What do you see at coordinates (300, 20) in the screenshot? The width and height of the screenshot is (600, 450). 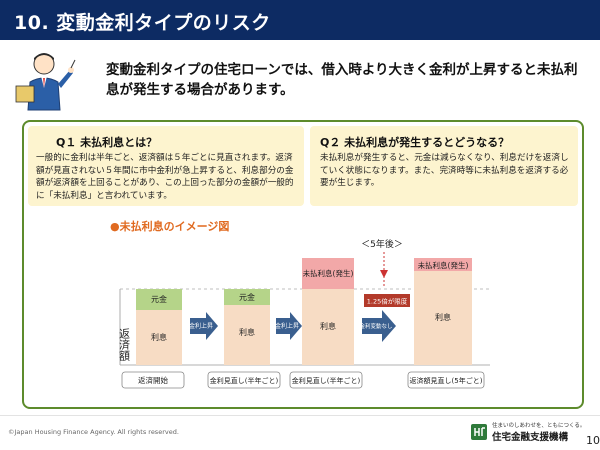 I see `title-bar: 10. 変動金利タイプのリスク` at bounding box center [300, 20].